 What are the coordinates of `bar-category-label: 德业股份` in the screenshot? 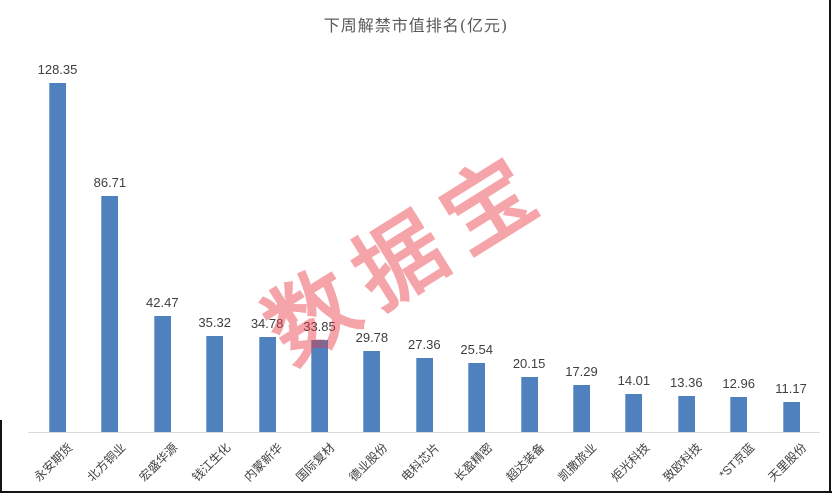 It's located at (368, 462).